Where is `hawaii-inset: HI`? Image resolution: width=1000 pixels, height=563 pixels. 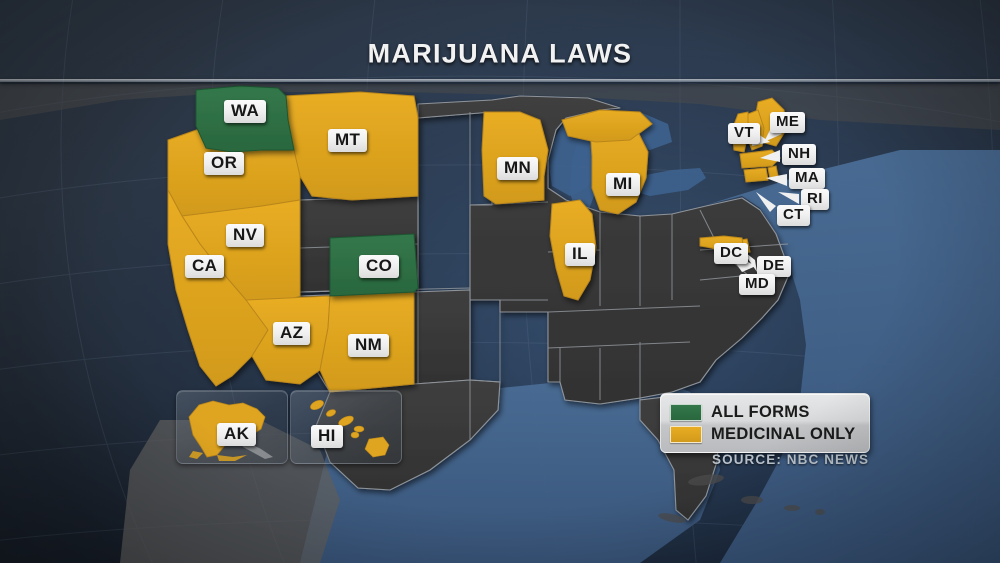 hawaii-inset: HI is located at coordinates (346, 427).